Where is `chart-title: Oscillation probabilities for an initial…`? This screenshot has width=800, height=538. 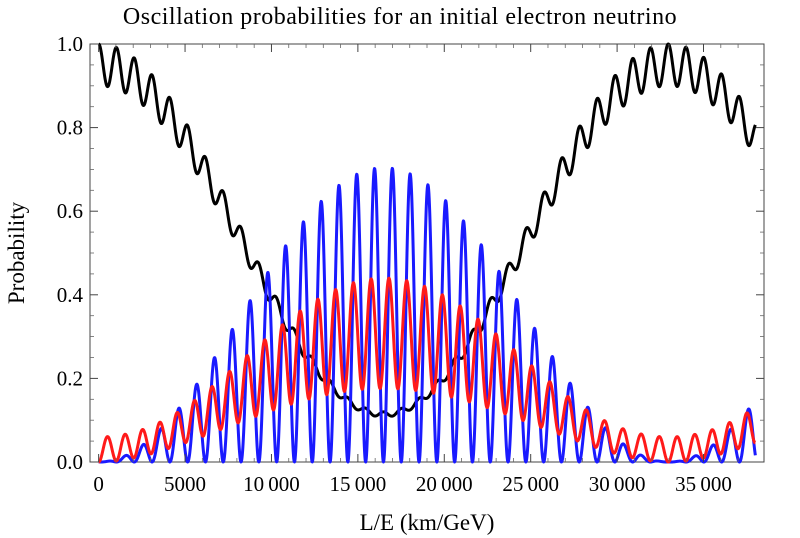 chart-title: Oscillation probabilities for an initial… is located at coordinates (400, 17).